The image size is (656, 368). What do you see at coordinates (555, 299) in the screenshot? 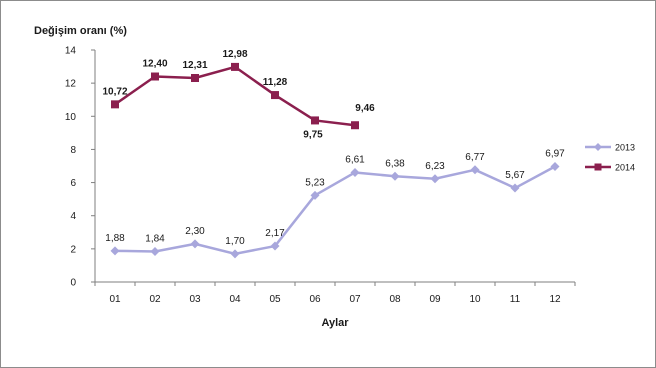
I see `x-tick-label: 12` at bounding box center [555, 299].